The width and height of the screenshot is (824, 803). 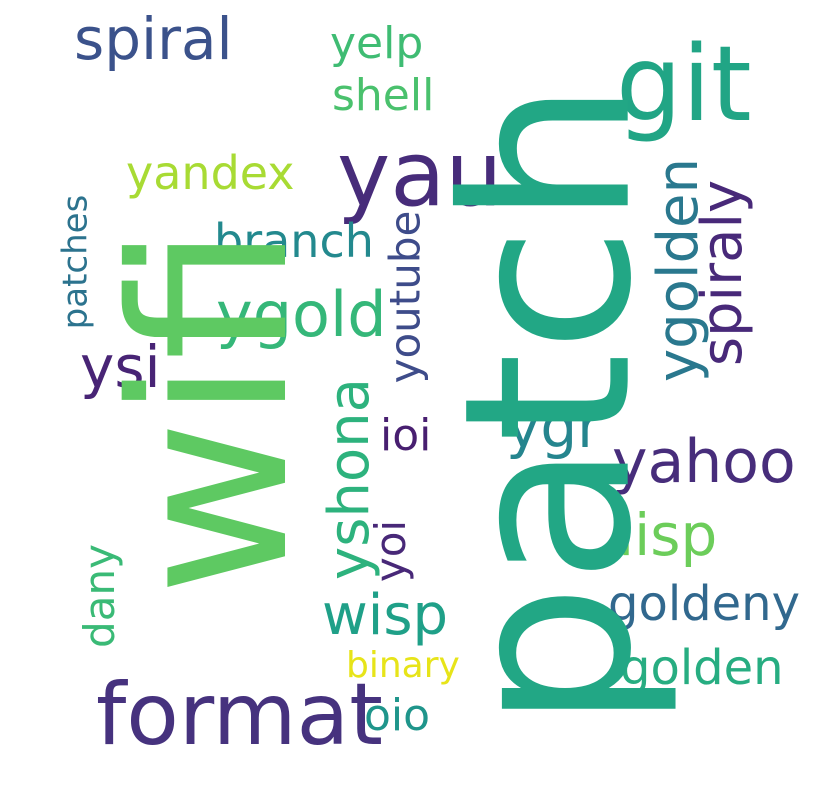 What do you see at coordinates (704, 462) in the screenshot?
I see `word-yahoo: yahoo` at bounding box center [704, 462].